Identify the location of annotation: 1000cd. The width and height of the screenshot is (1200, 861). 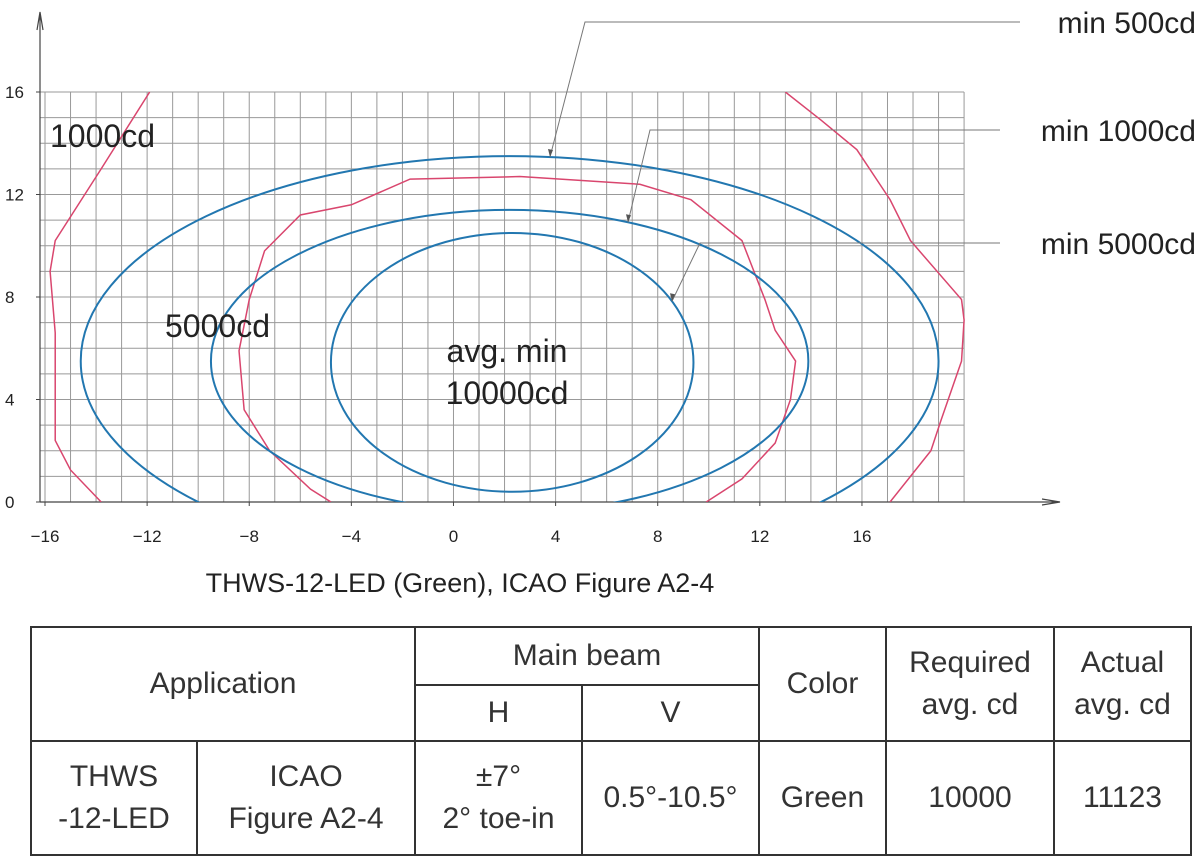
(102, 136).